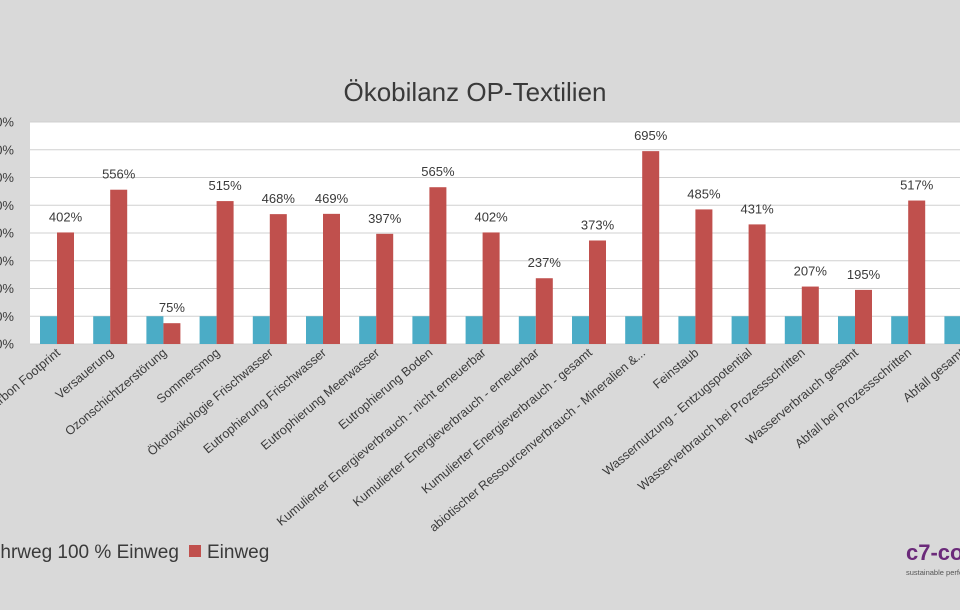 The width and height of the screenshot is (960, 610). Describe the element at coordinates (115, 392) in the screenshot. I see `x-tick-label: Ozonschichtzerstörung` at that location.